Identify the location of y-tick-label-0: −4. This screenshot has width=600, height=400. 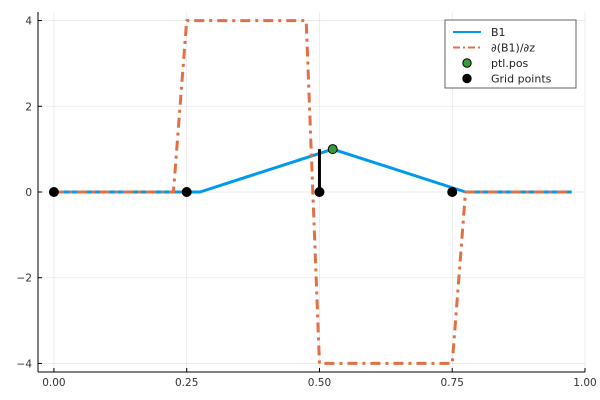
(25, 364).